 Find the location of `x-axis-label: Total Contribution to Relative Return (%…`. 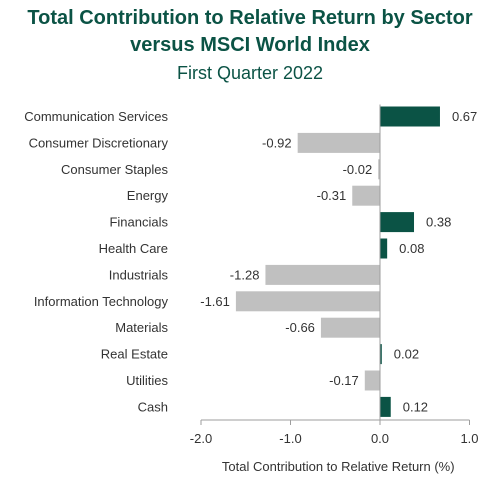

x-axis-label: Total Contribution to Relative Return (%… is located at coordinates (338, 466).